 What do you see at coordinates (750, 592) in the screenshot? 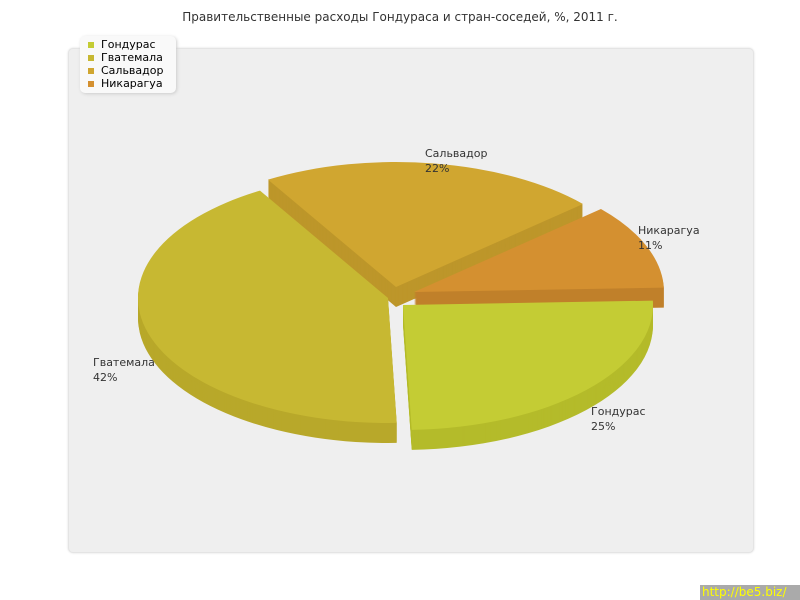
I see `watermark: http://be5.biz/` at bounding box center [750, 592].